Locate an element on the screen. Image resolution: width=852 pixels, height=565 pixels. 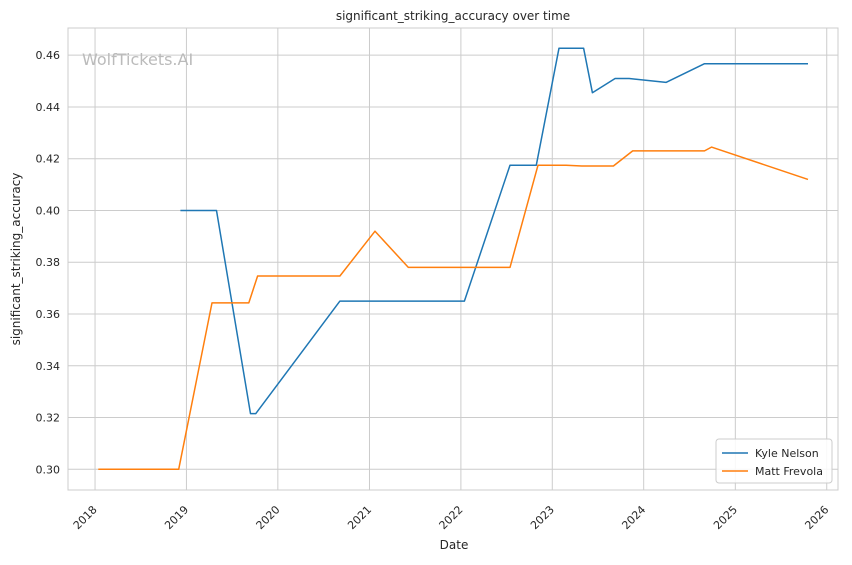
y-tick-label: 0.30 is located at coordinates (48, 469).